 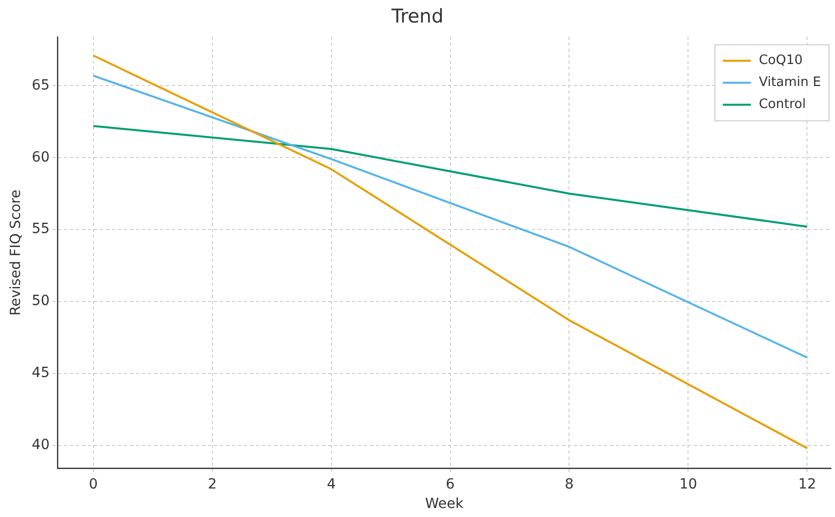 What do you see at coordinates (212, 484) in the screenshot?
I see `x-tick-label: 2` at bounding box center [212, 484].